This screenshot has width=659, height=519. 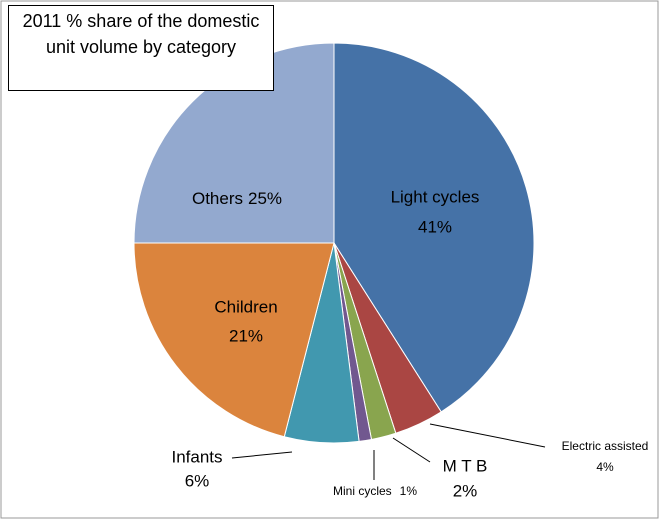 I want to click on category-label: Children, so click(x=245, y=306).